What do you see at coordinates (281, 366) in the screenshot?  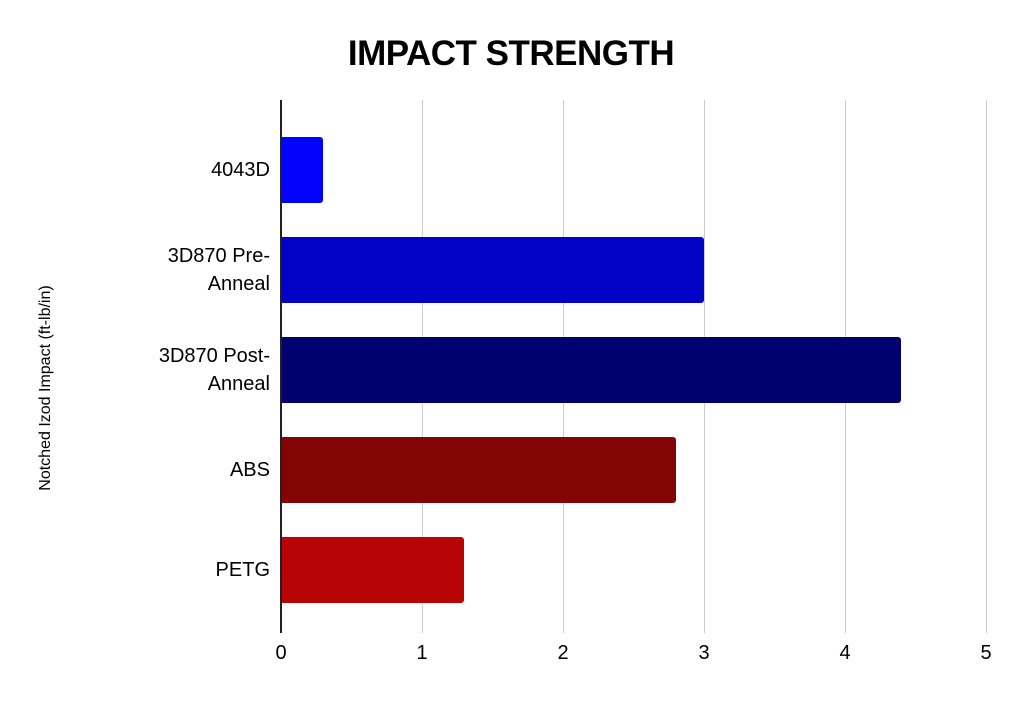 I see `baseline-axis` at bounding box center [281, 366].